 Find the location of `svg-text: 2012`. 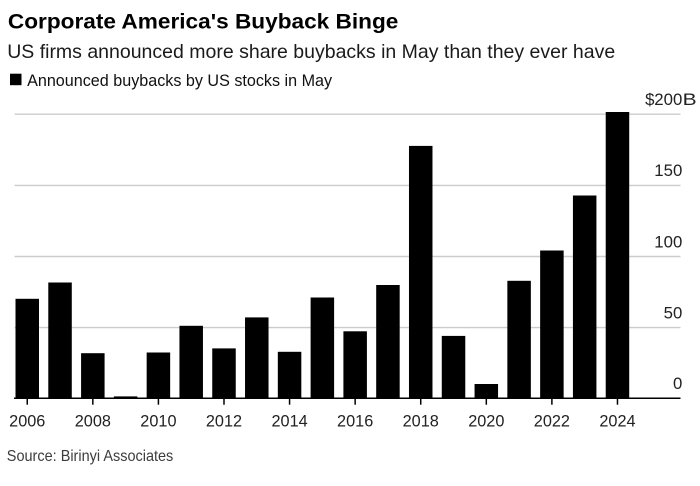

svg-text: 2012 is located at coordinates (224, 421).